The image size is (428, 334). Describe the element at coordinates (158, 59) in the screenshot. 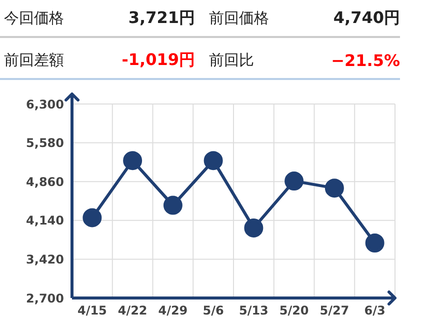

I see `text: -1,019円` at that location.